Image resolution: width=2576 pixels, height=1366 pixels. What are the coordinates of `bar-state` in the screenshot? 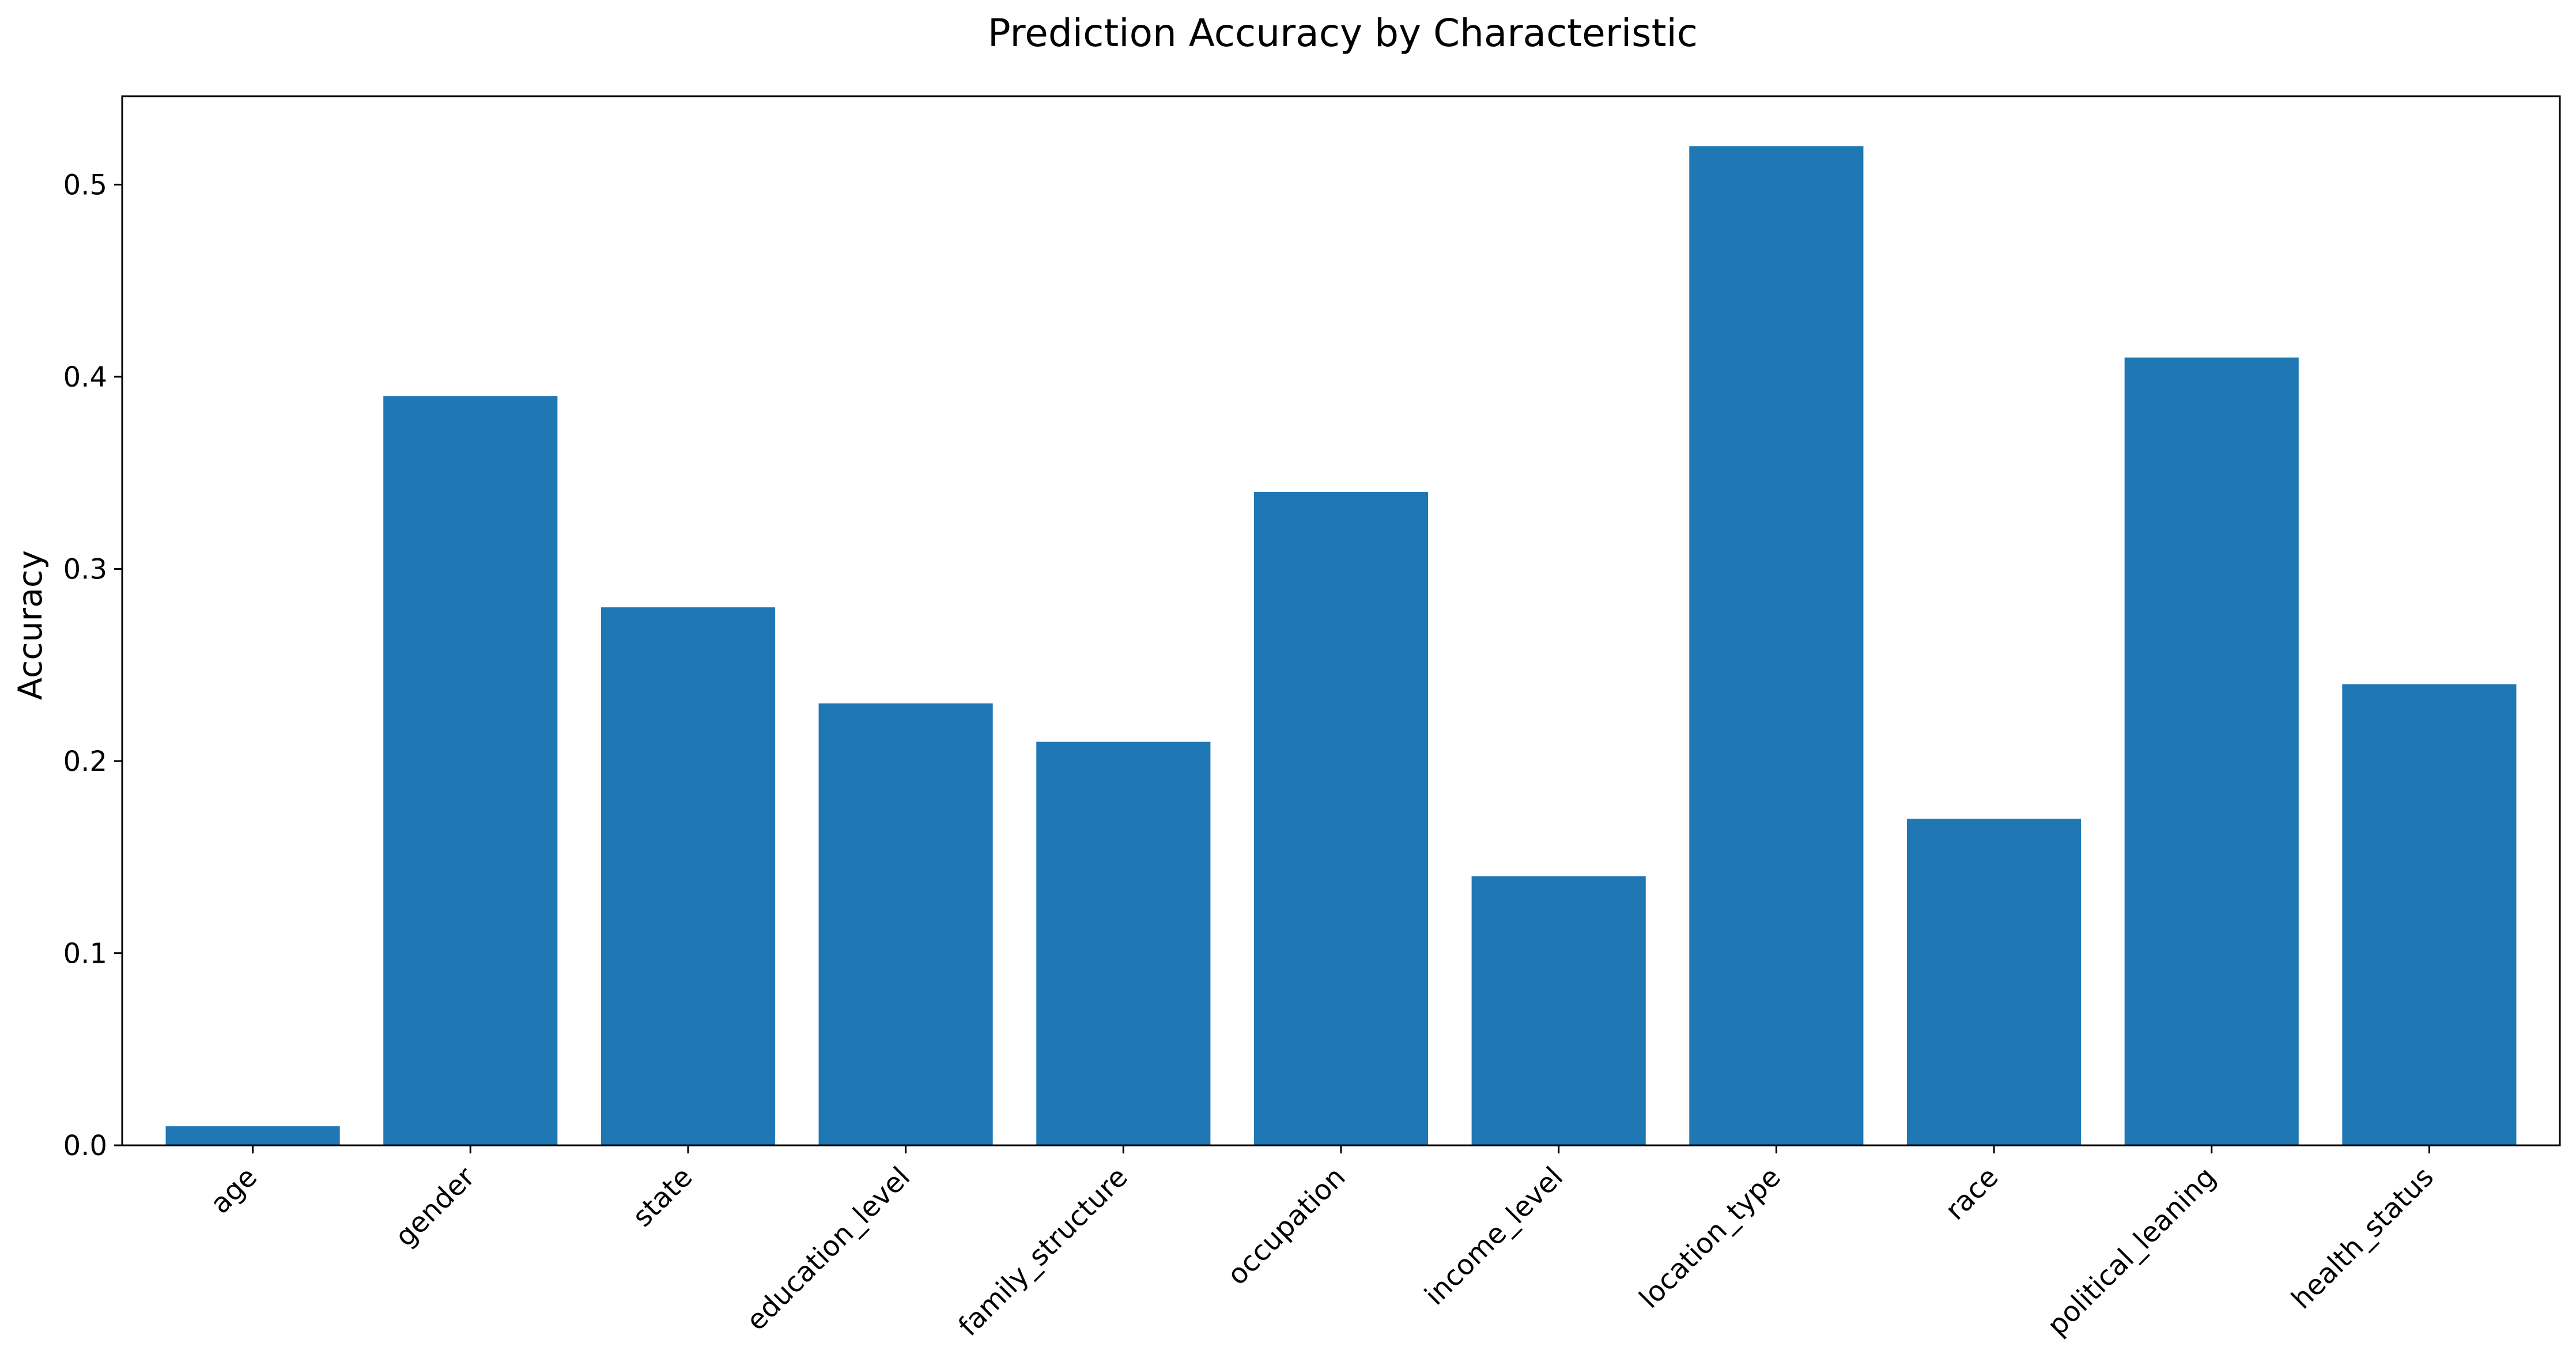 It's located at (688, 876).